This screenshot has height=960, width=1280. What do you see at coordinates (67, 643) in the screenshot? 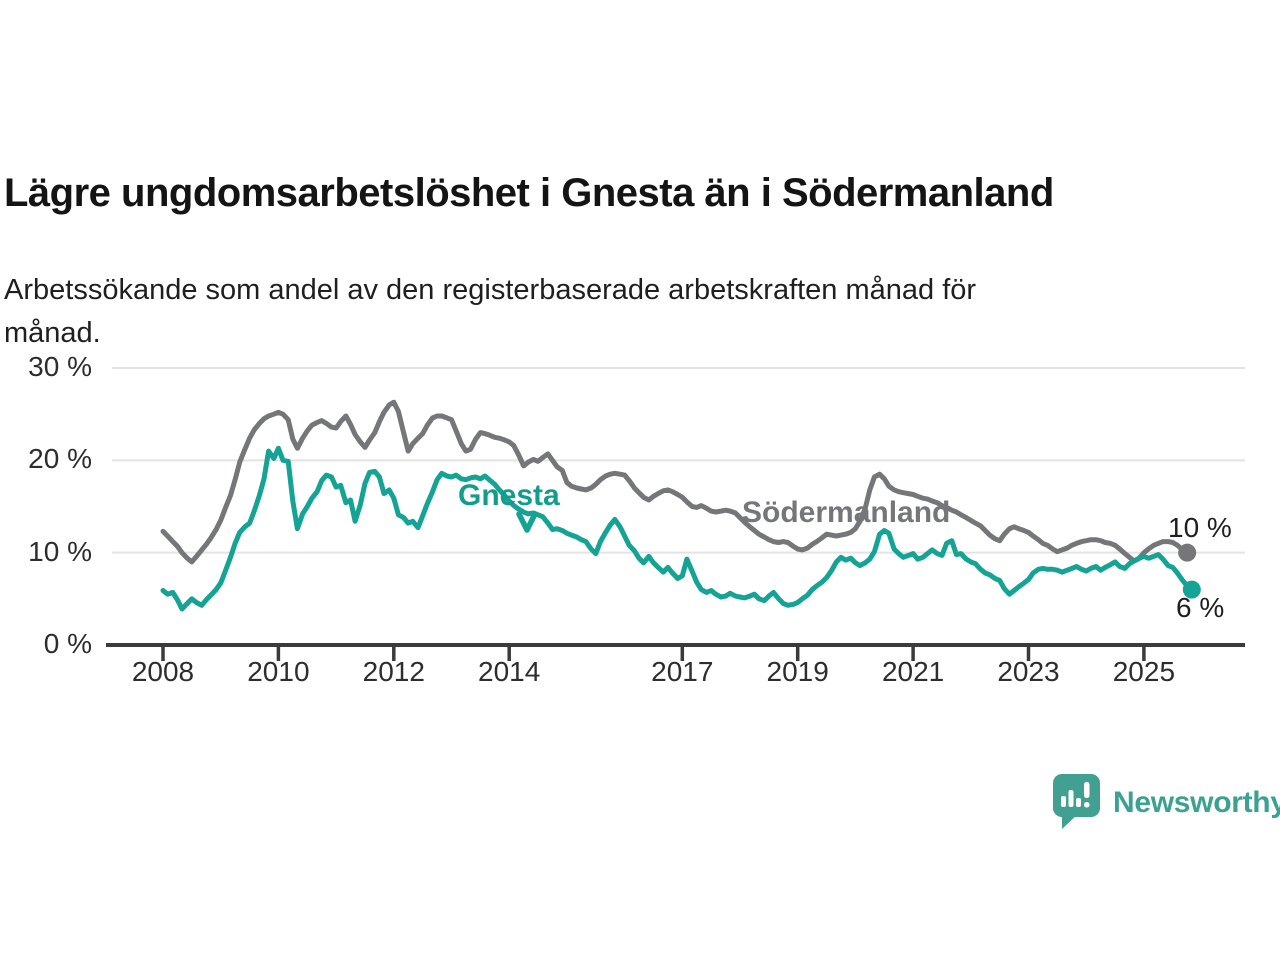
I see `y-axis-tick-label: 0 %` at bounding box center [67, 643].